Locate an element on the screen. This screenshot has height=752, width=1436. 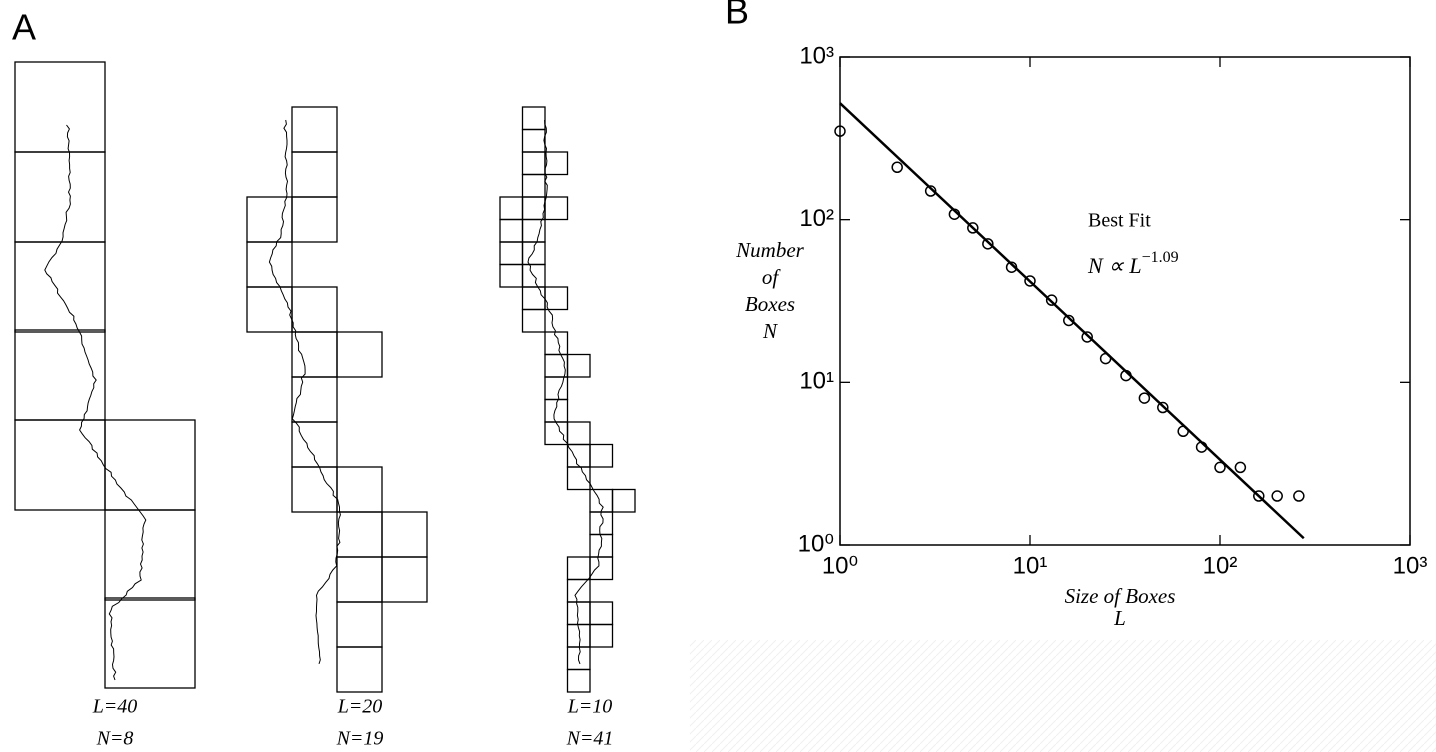
caption-l: L=10 is located at coordinates (590, 707).